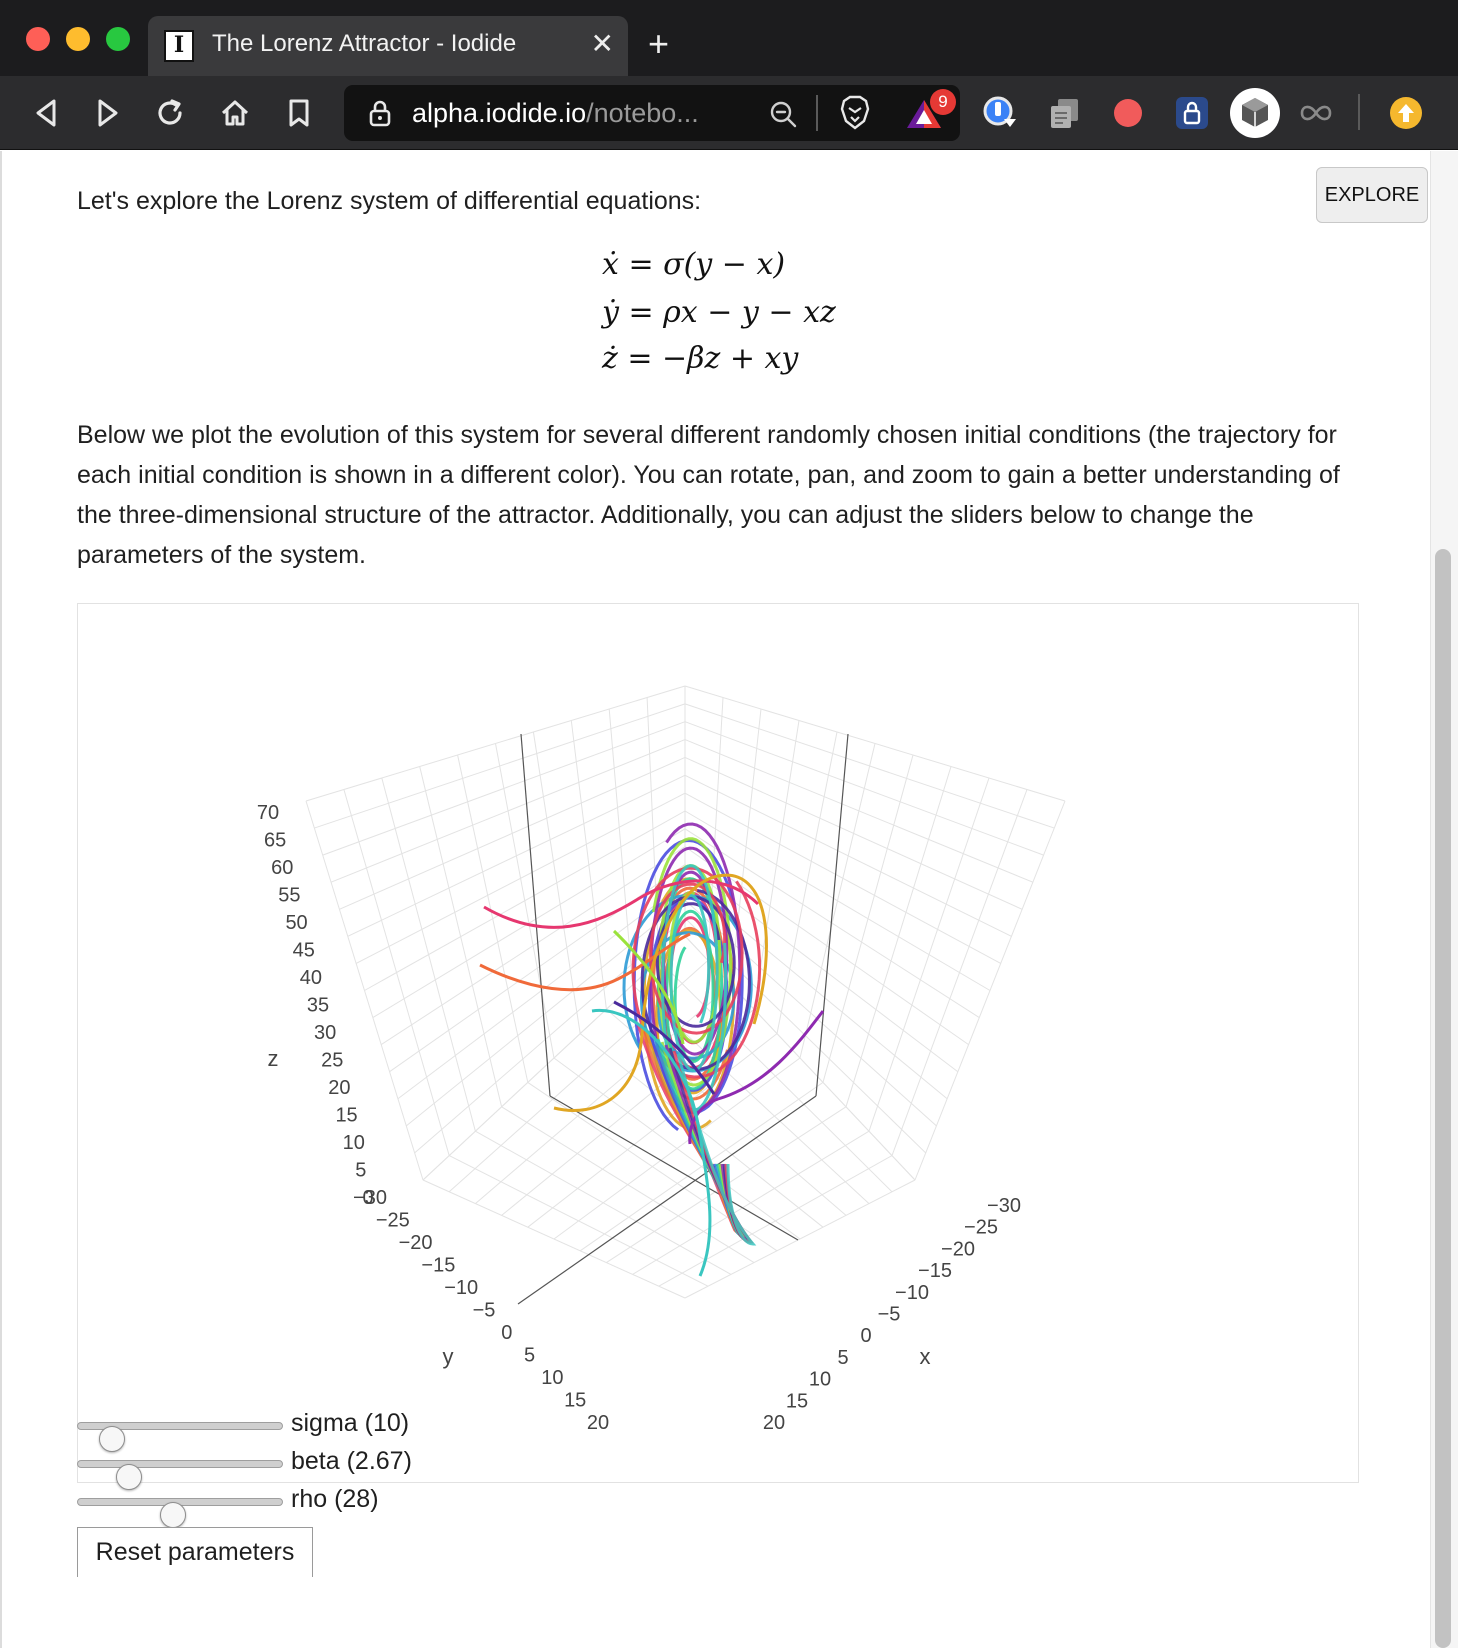 The height and width of the screenshot is (1648, 1458). Describe the element at coordinates (354, 1143) in the screenshot. I see `z-tick-label: 10` at that location.